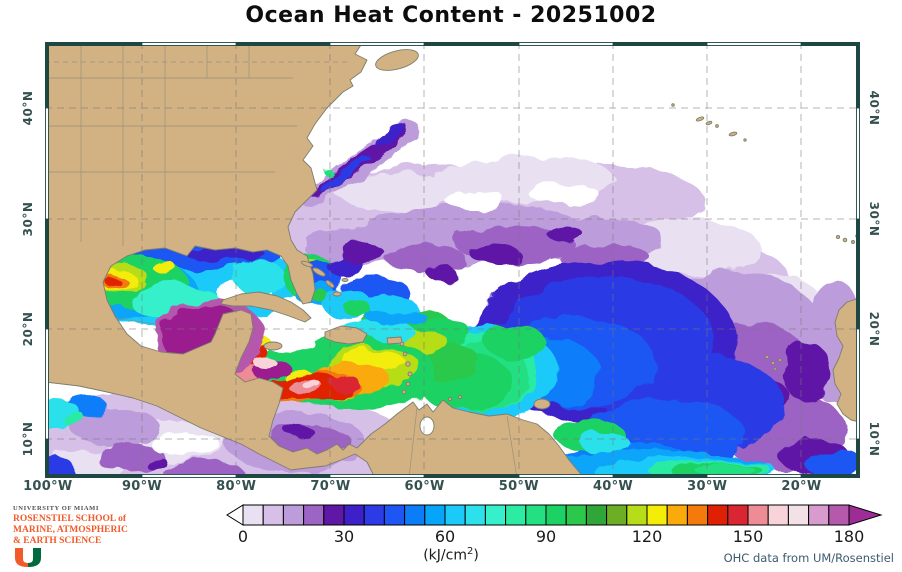  I want to click on land-cape-verde, so click(773, 363).